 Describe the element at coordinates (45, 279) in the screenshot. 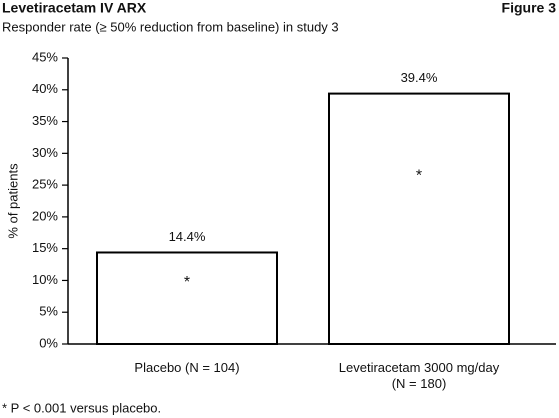

I see `y-tick-label: 10%` at that location.